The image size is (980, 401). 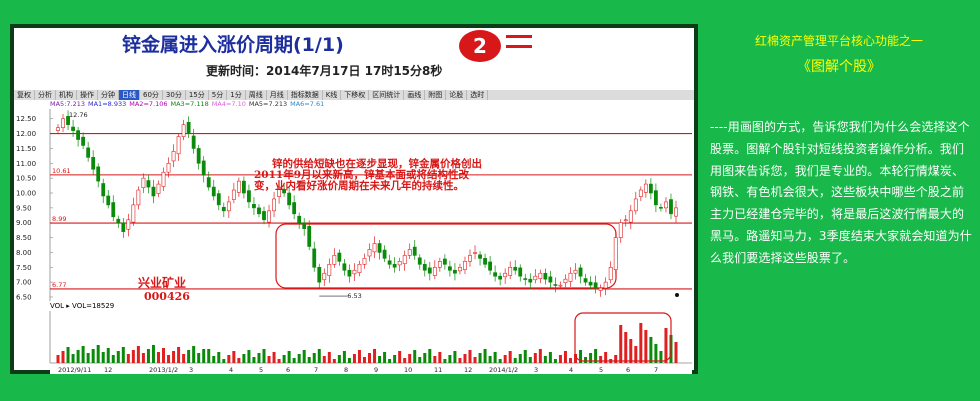 I want to click on toolbar-item: 日线, so click(x=129, y=95).